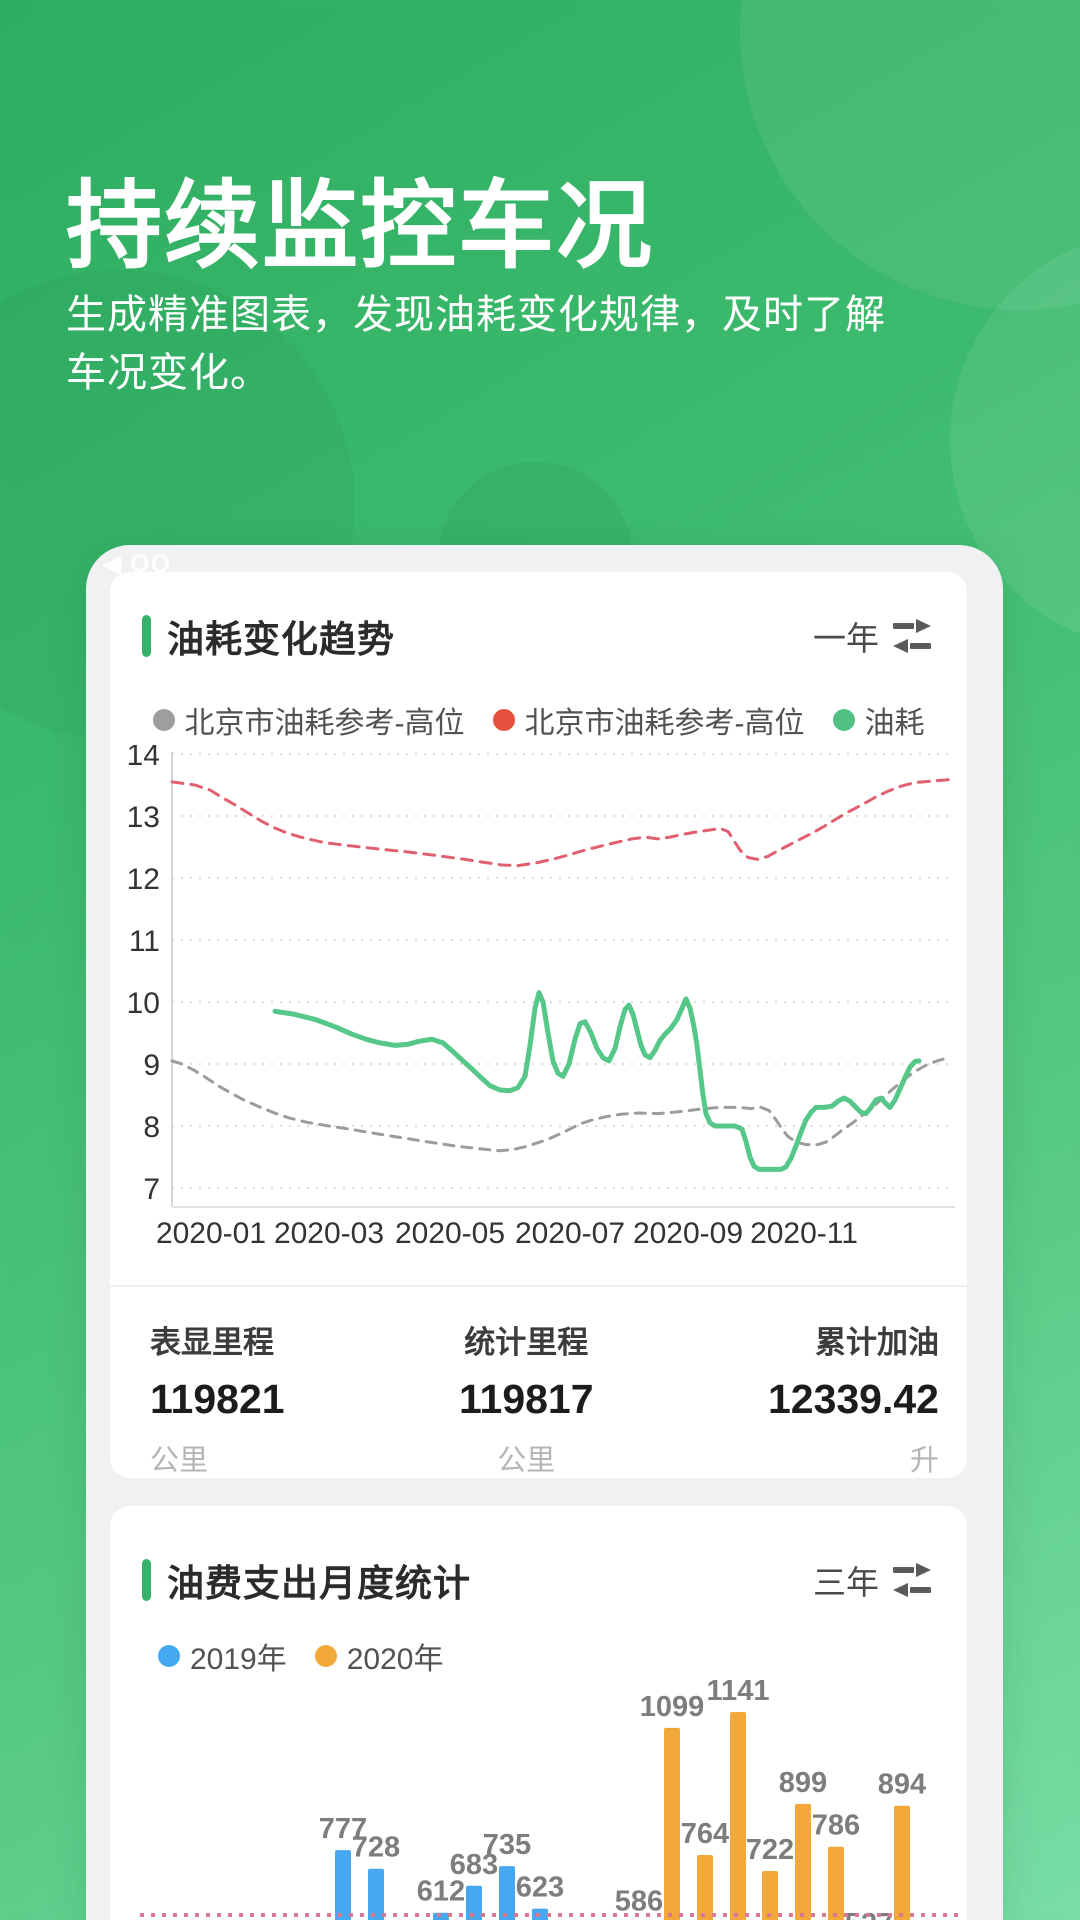 The width and height of the screenshot is (1080, 1920). Describe the element at coordinates (329, 1233) in the screenshot. I see `svg-text: 2020-03` at that location.